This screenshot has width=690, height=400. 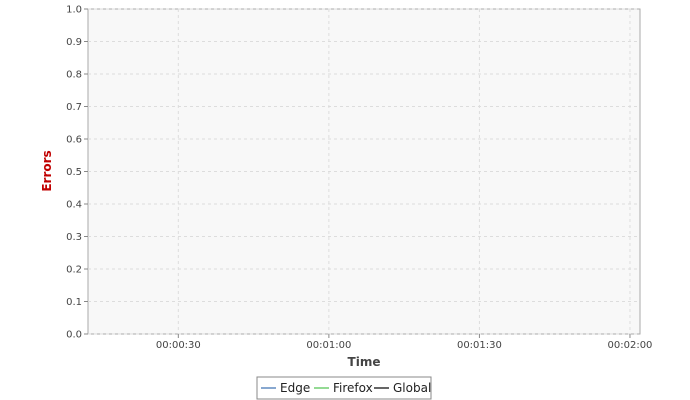 What do you see at coordinates (47, 170) in the screenshot?
I see `y-axis-title: Errors` at bounding box center [47, 170].